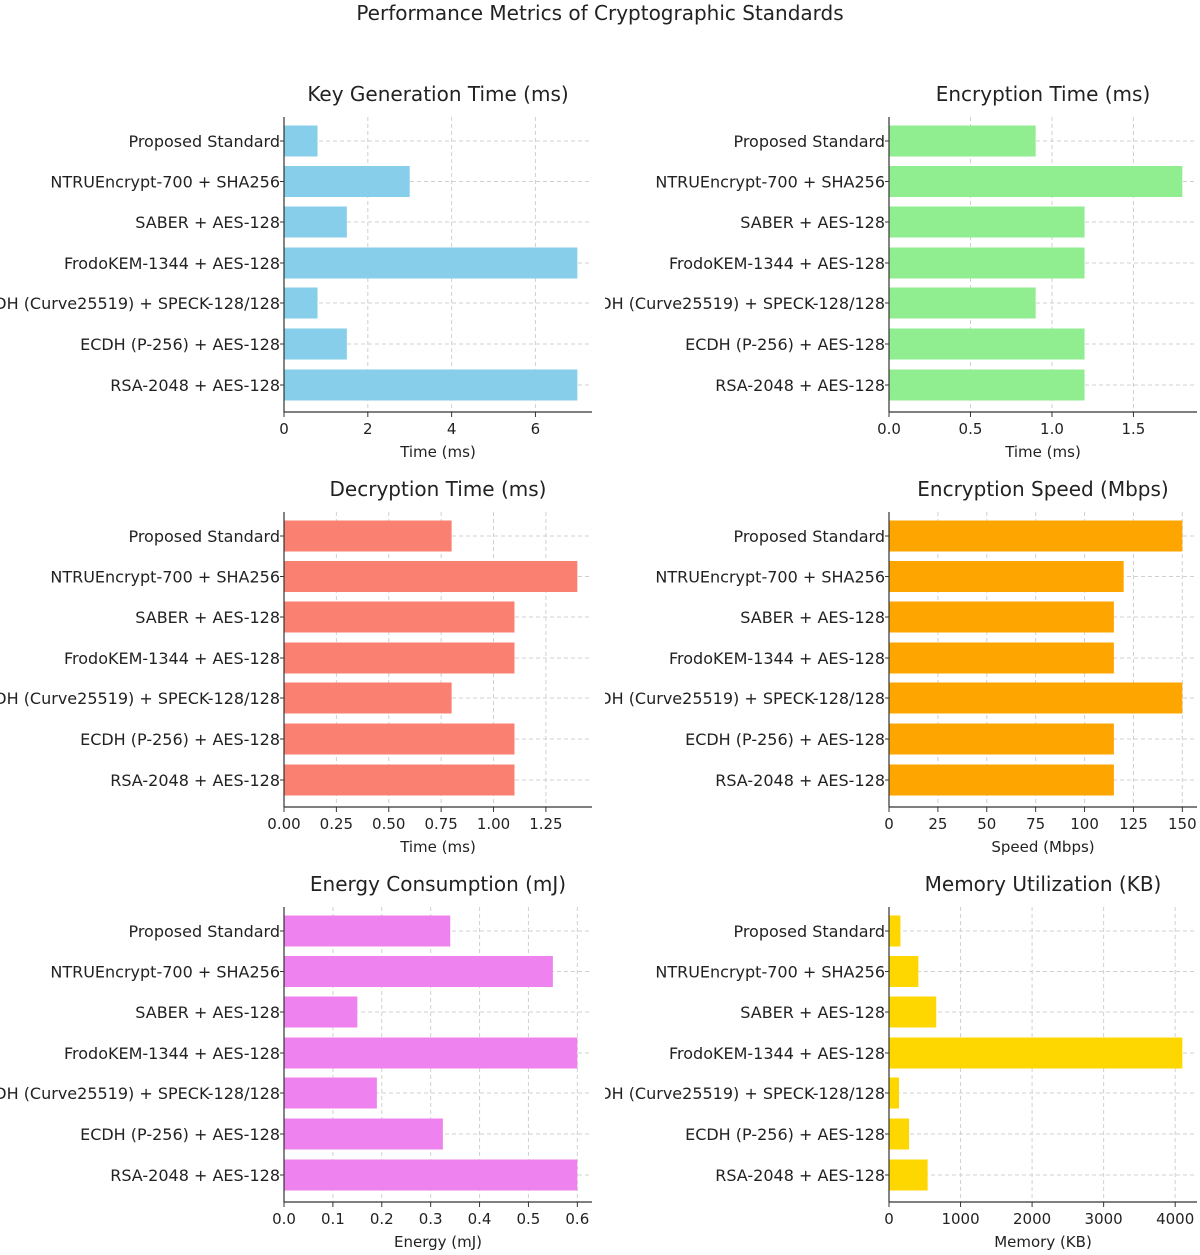  What do you see at coordinates (333, 1219) in the screenshot?
I see `x-tick-label: 0.1` at bounding box center [333, 1219].